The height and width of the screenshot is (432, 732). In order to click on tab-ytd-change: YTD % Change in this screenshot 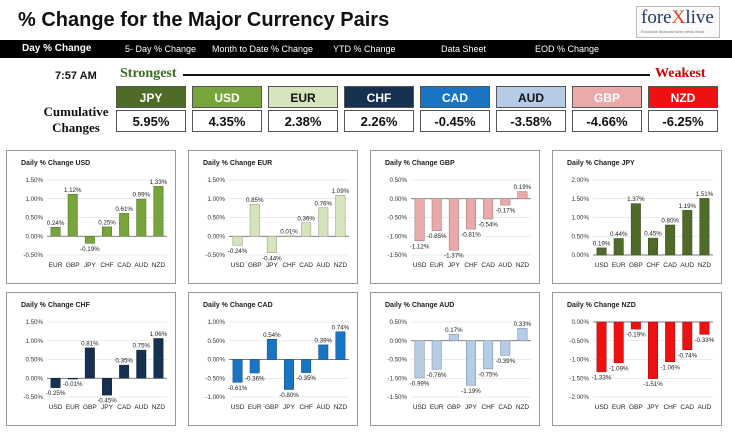, I will do `click(364, 49)`.